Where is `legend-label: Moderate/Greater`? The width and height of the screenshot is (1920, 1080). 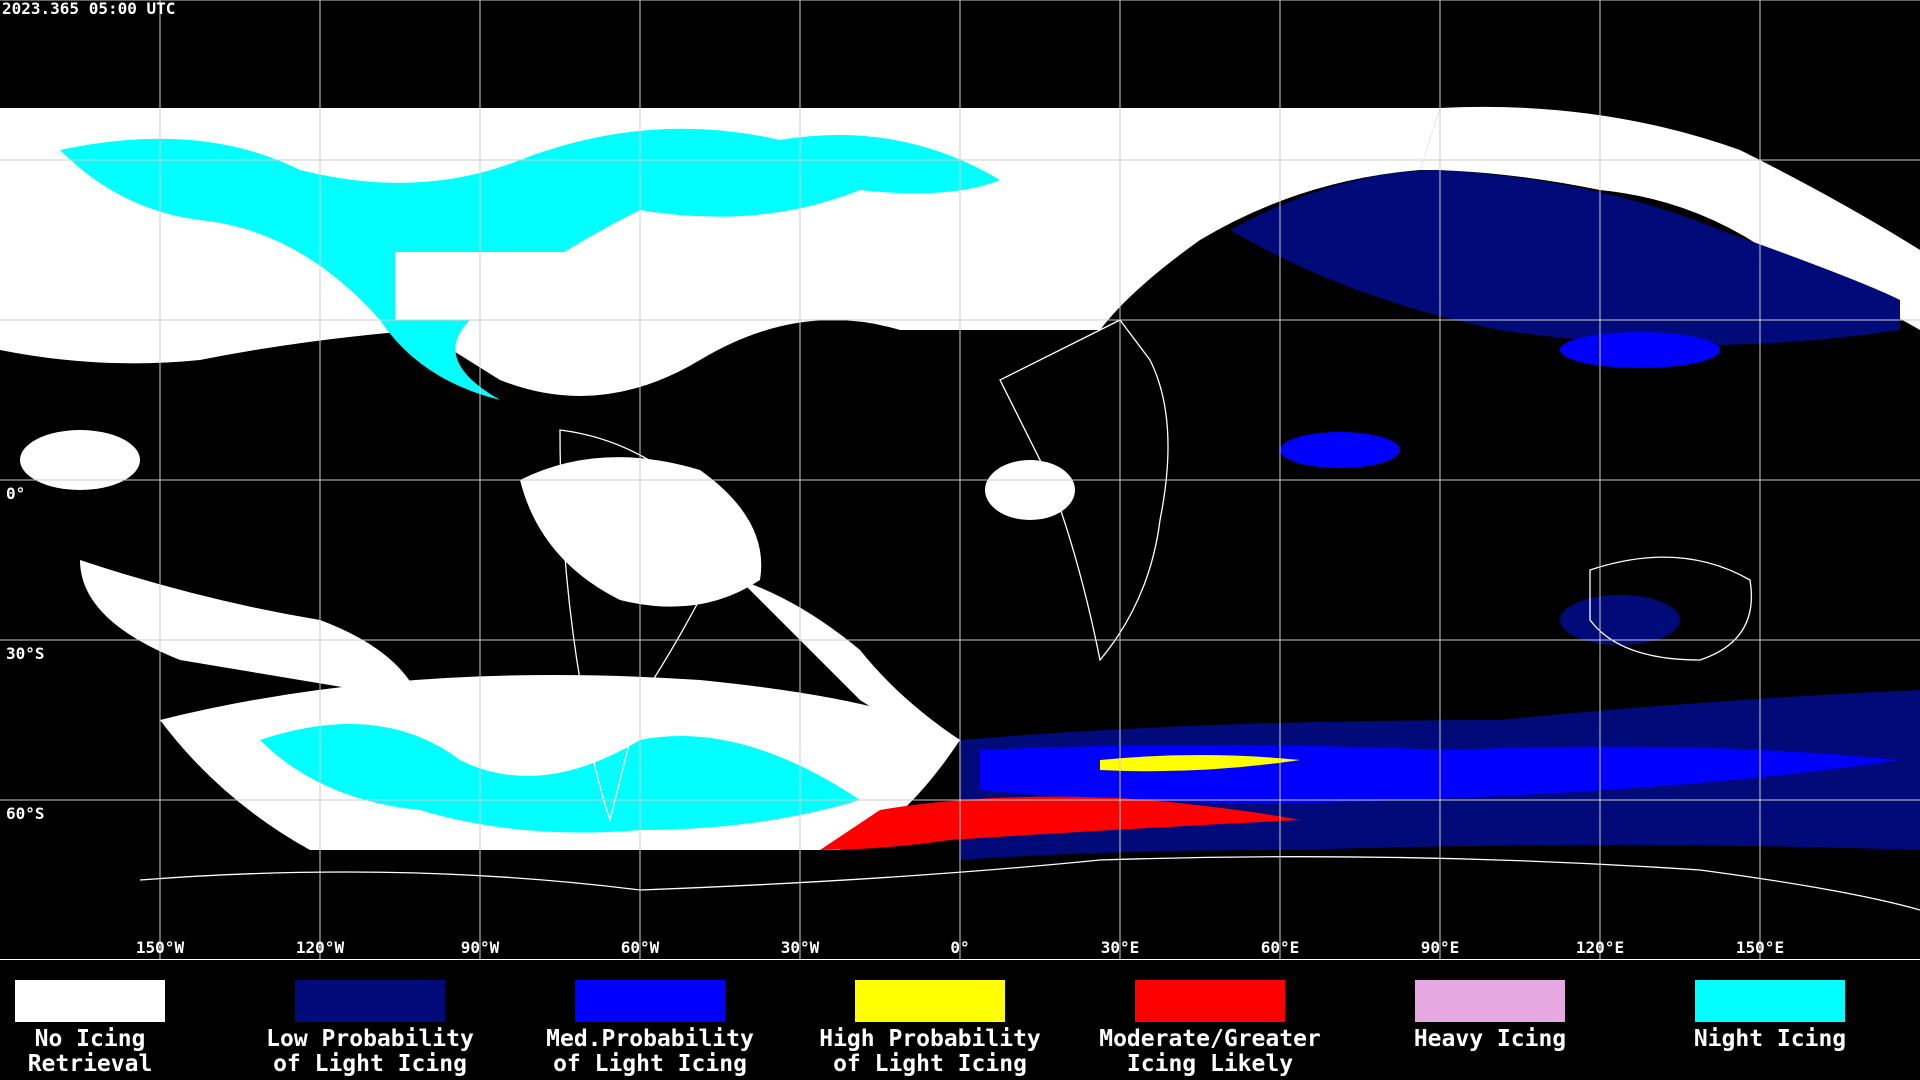
legend-label: Moderate/Greater is located at coordinates (1210, 1039).